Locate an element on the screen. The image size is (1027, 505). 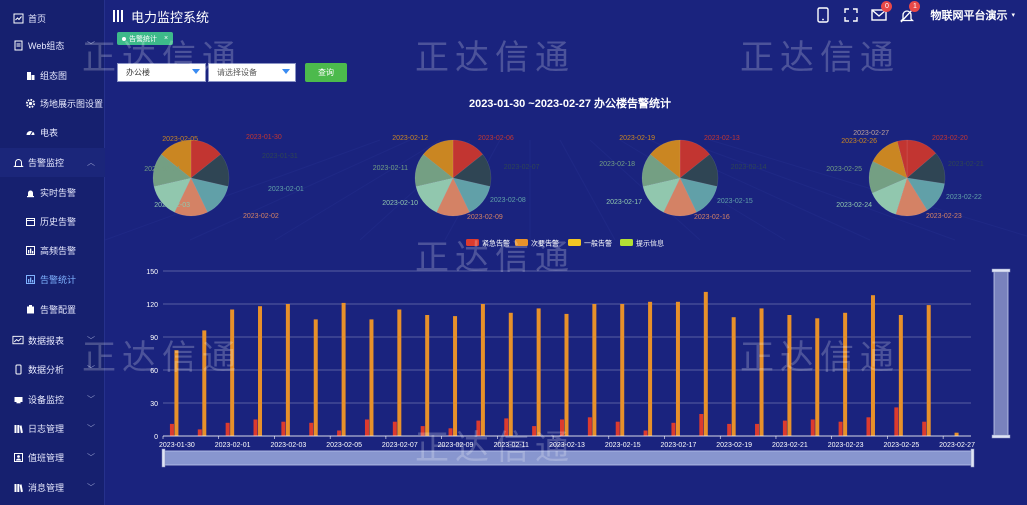
menu-toggle-icon is located at coordinates (119, 16).